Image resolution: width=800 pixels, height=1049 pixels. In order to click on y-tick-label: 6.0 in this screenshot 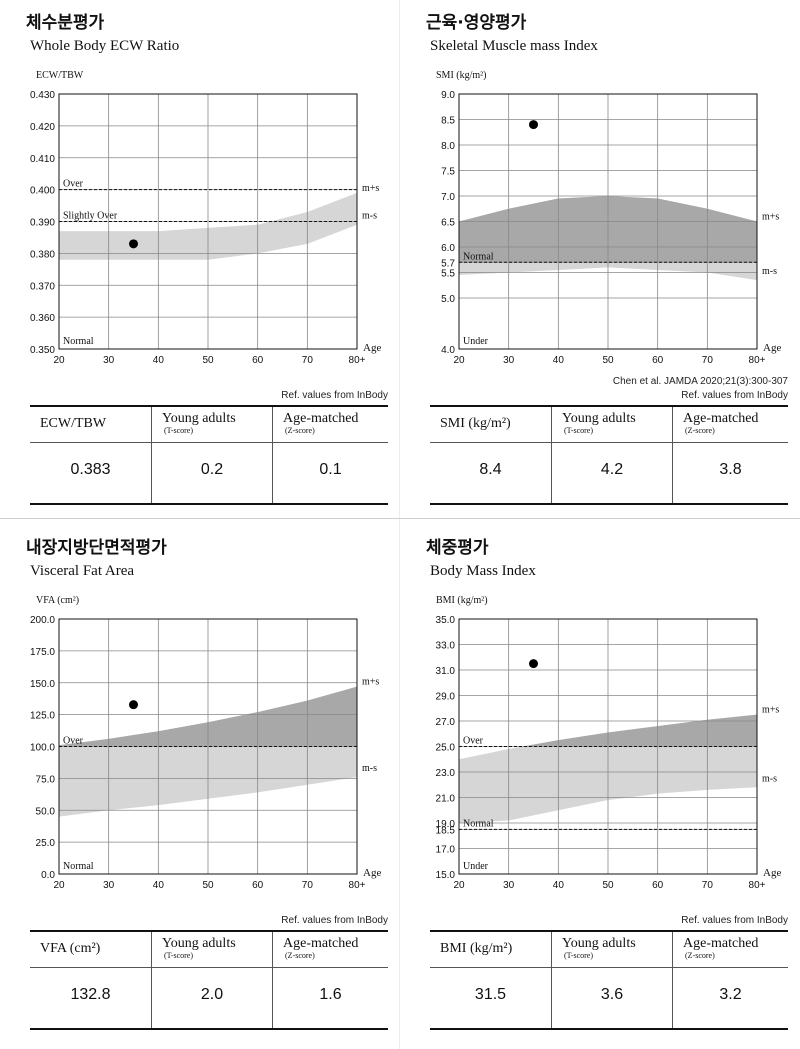, I will do `click(448, 248)`.